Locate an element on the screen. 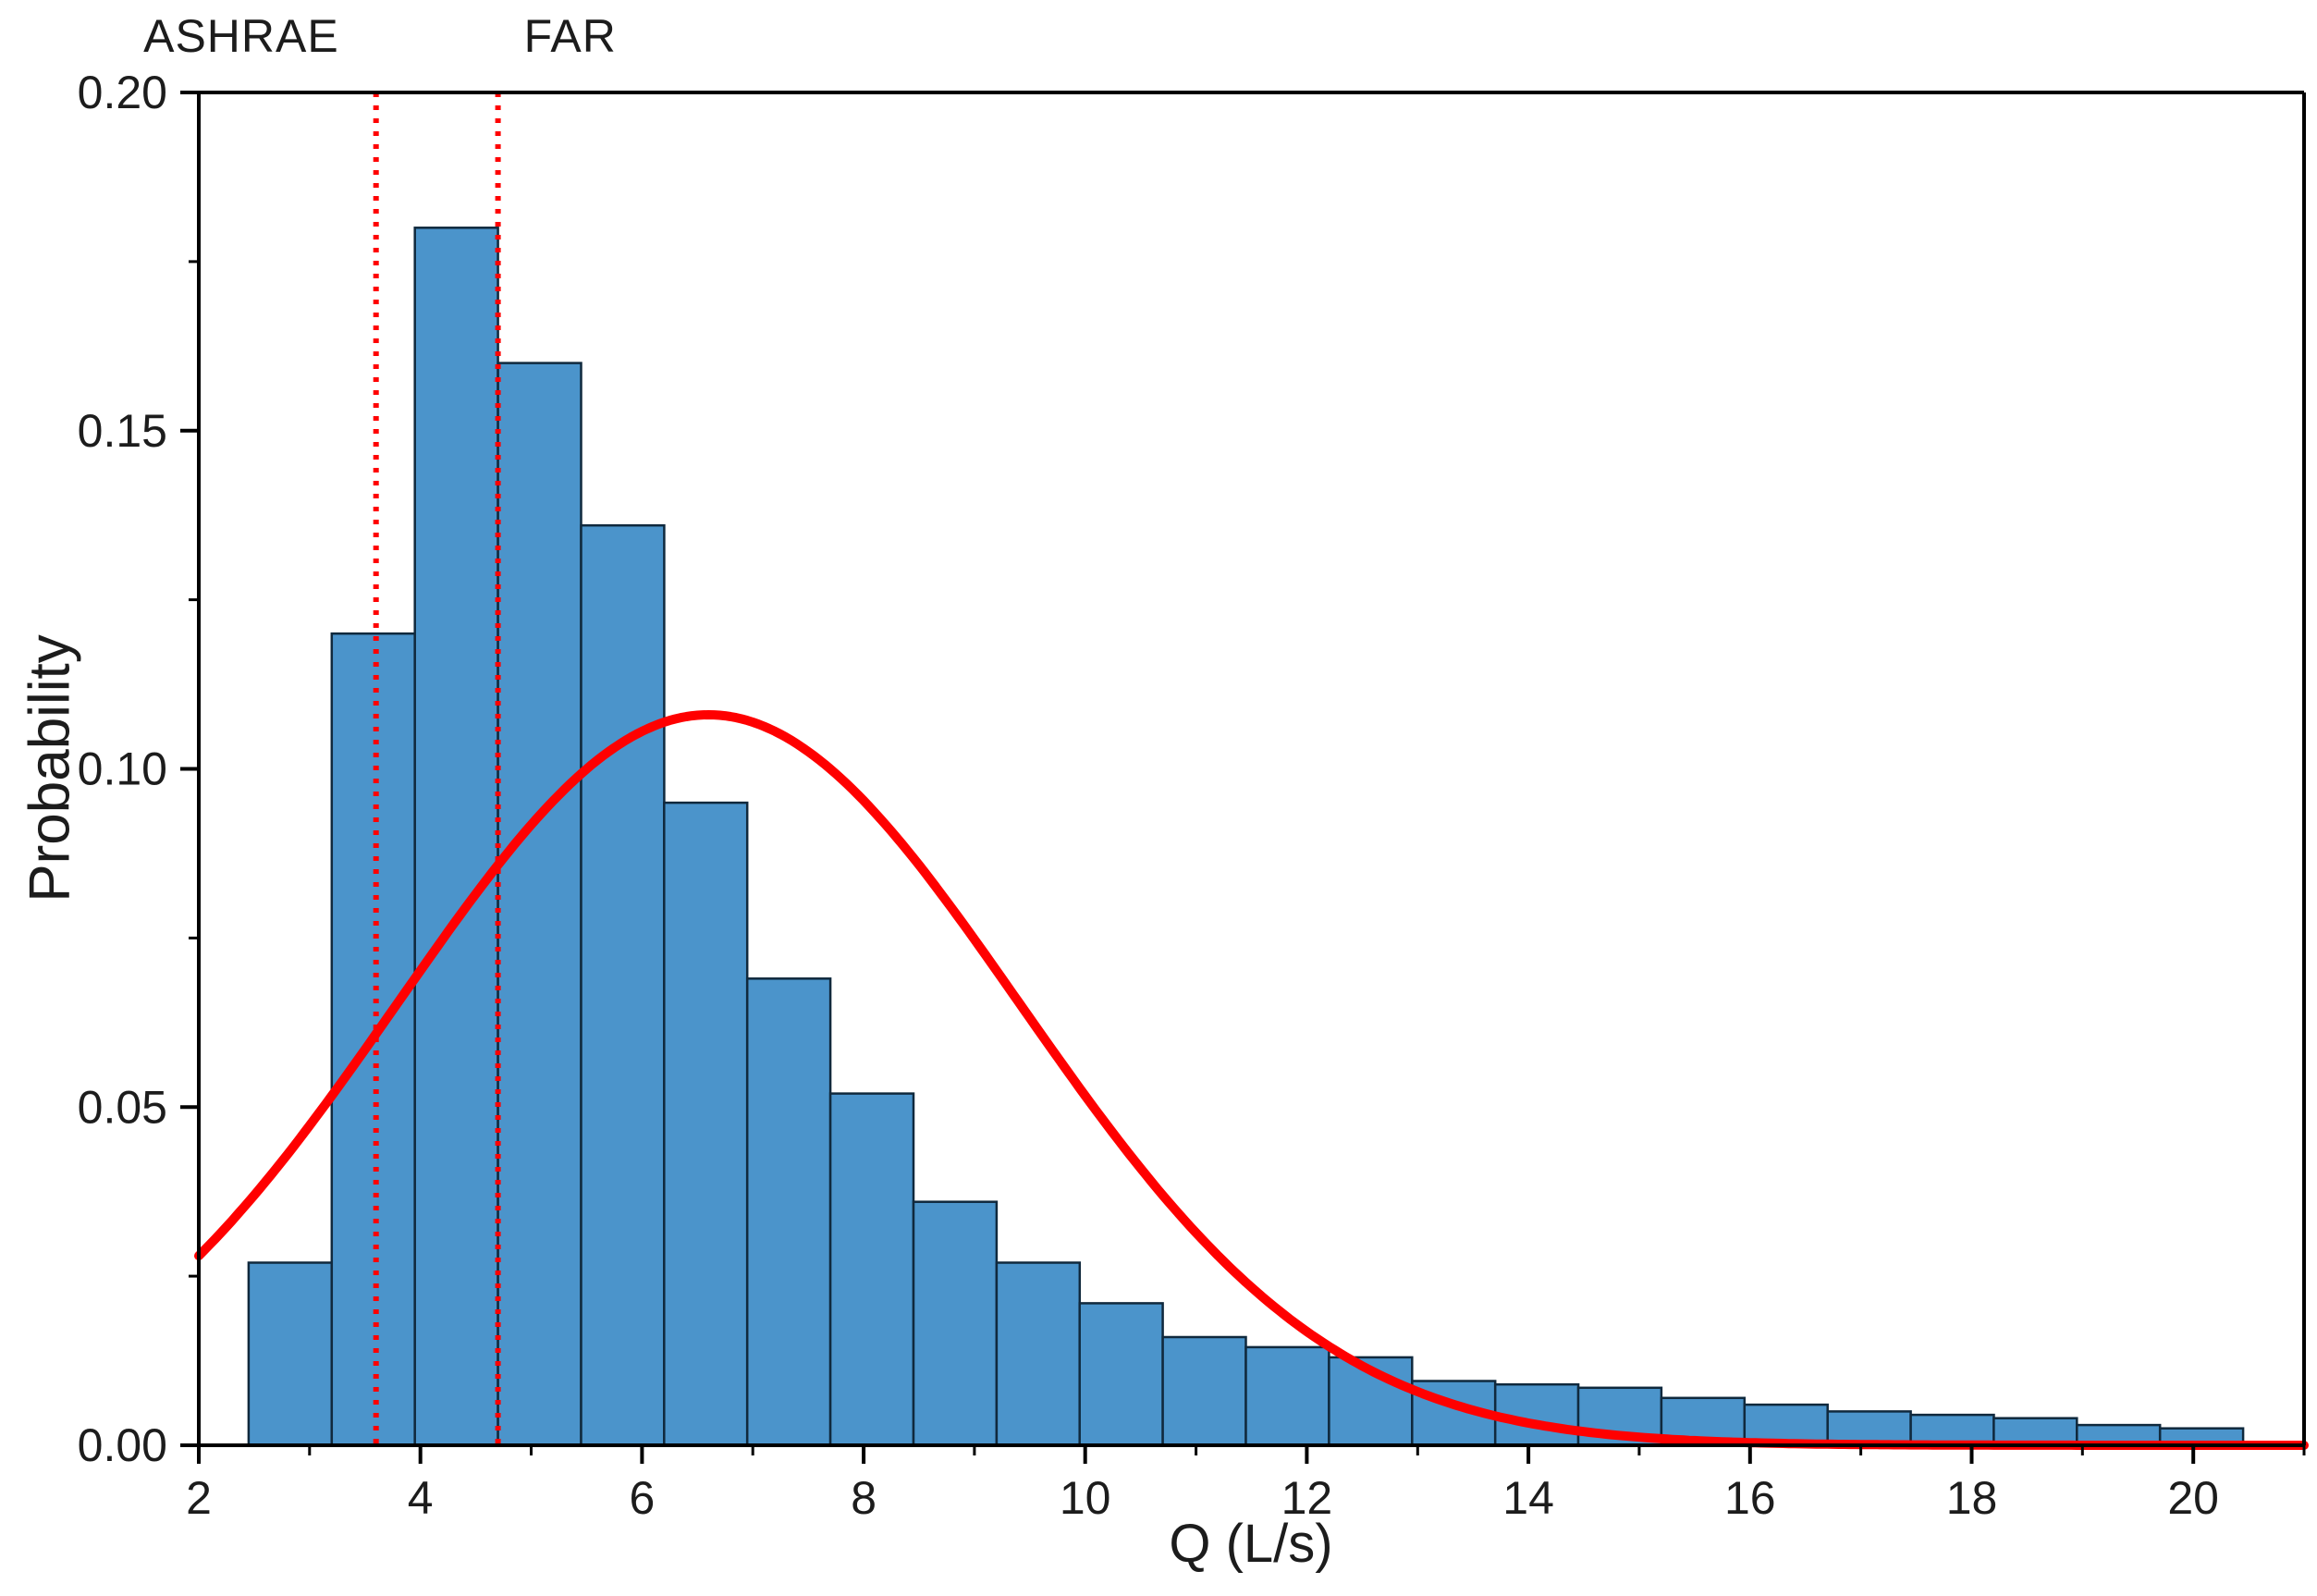 Image resolution: width=2317 pixels, height=1596 pixels. x-tick-label: 20 is located at coordinates (2193, 1498).